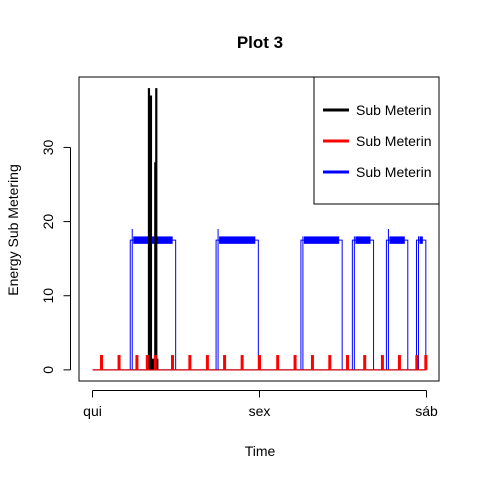 Image resolution: width=480 pixels, height=480 pixels. I want to click on legend-label-3: Sub Meterin, so click(393, 172).